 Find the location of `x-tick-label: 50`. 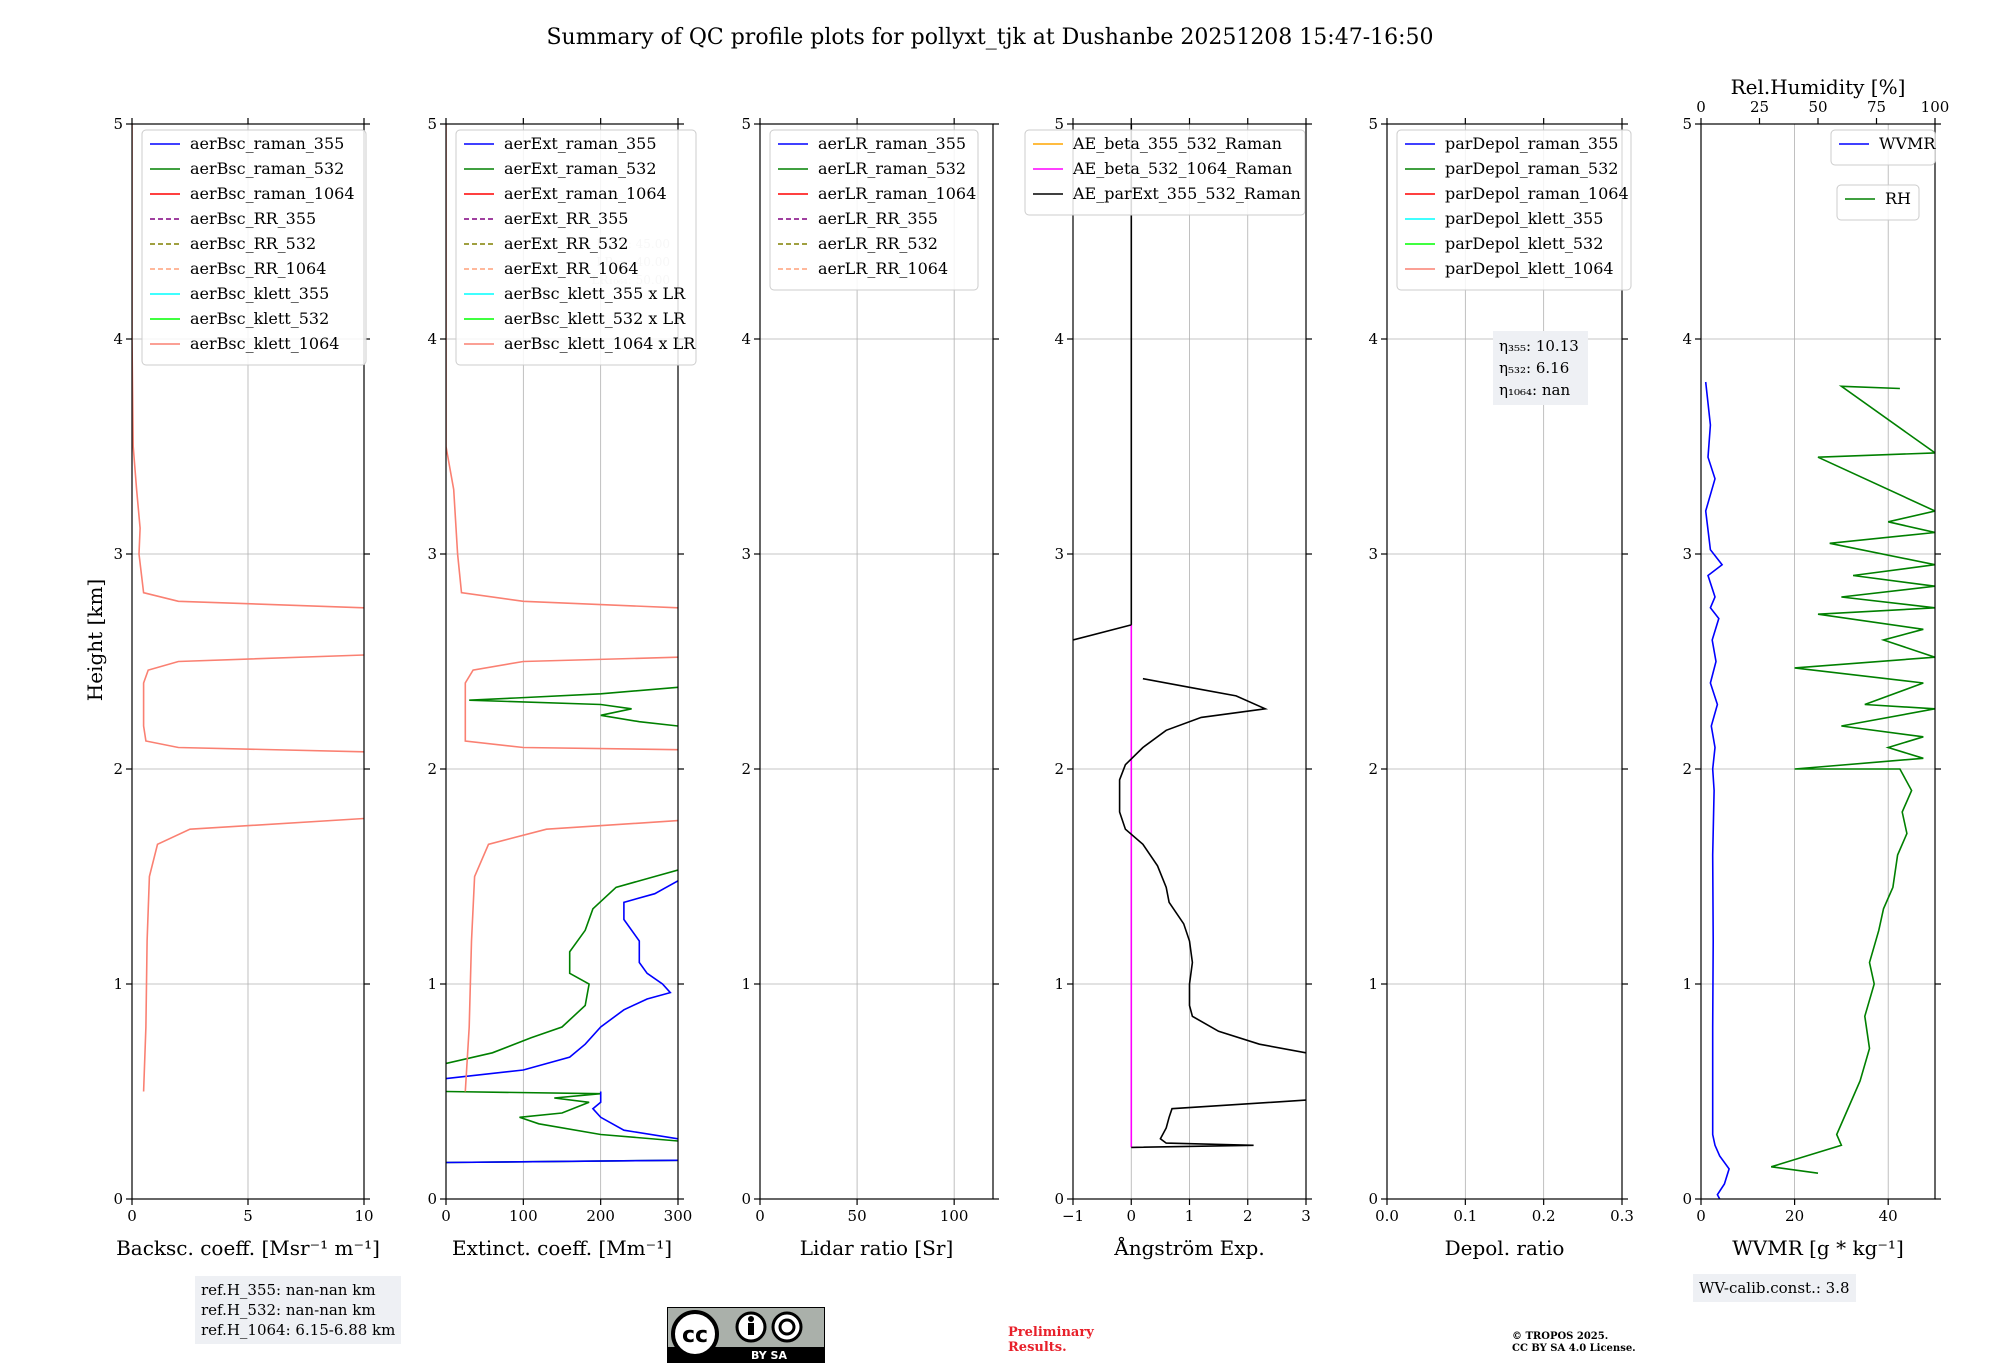

x-tick-label: 50 is located at coordinates (857, 1216).